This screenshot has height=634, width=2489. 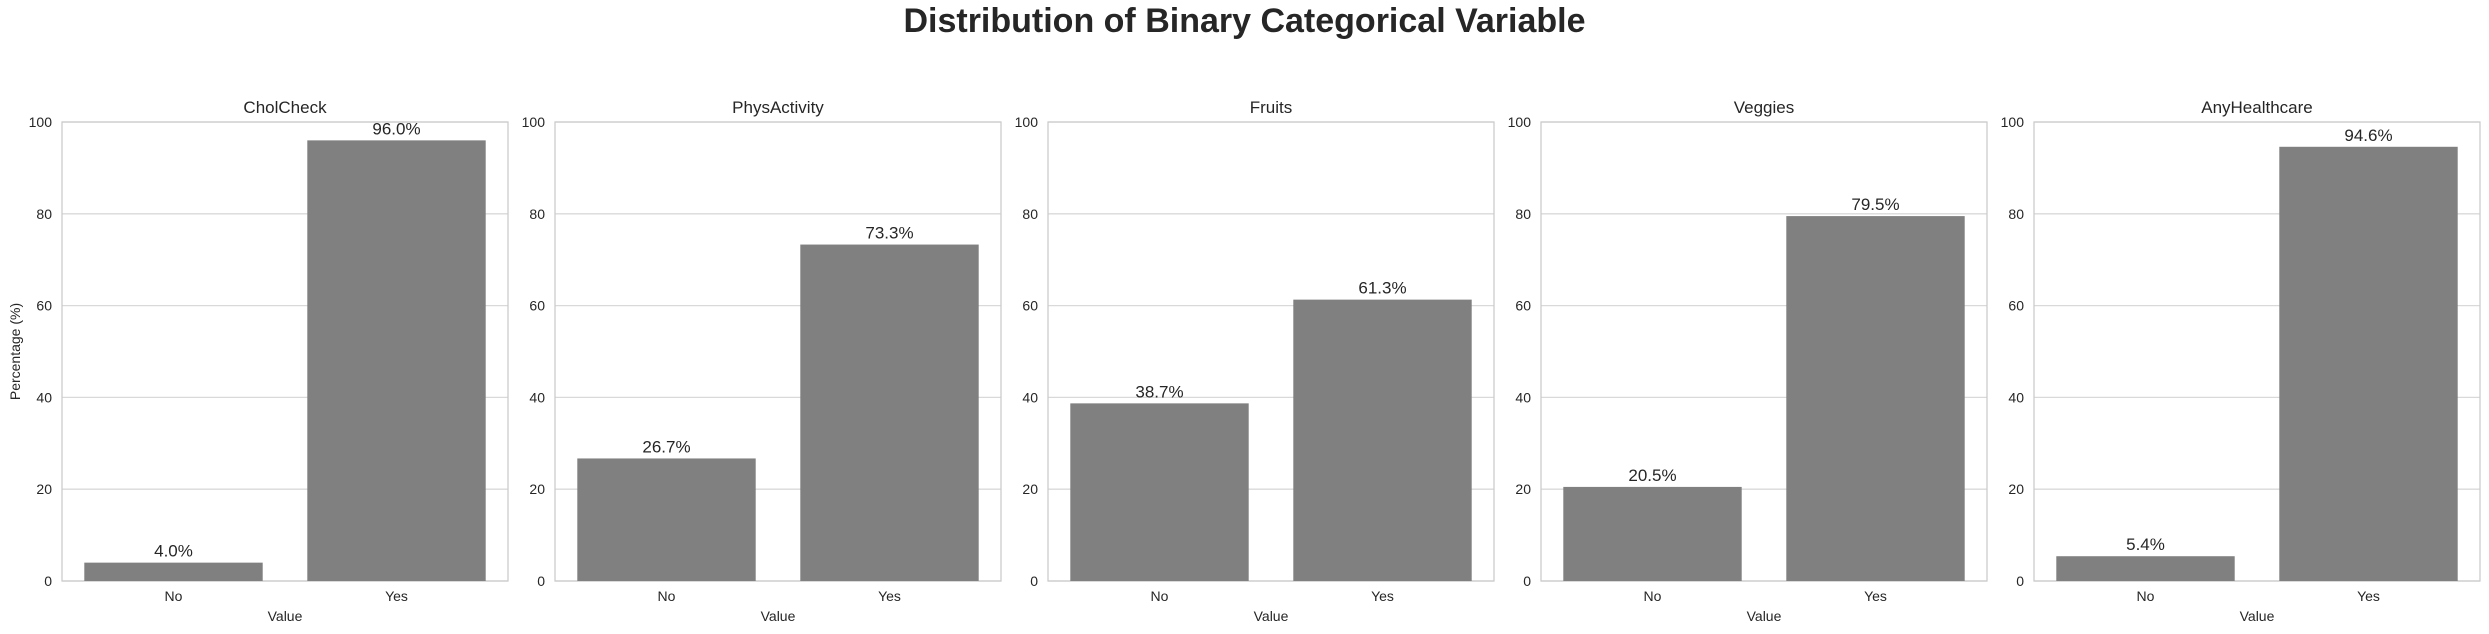 What do you see at coordinates (1271, 616) in the screenshot?
I see `fruits-x-axis-label: Value` at bounding box center [1271, 616].